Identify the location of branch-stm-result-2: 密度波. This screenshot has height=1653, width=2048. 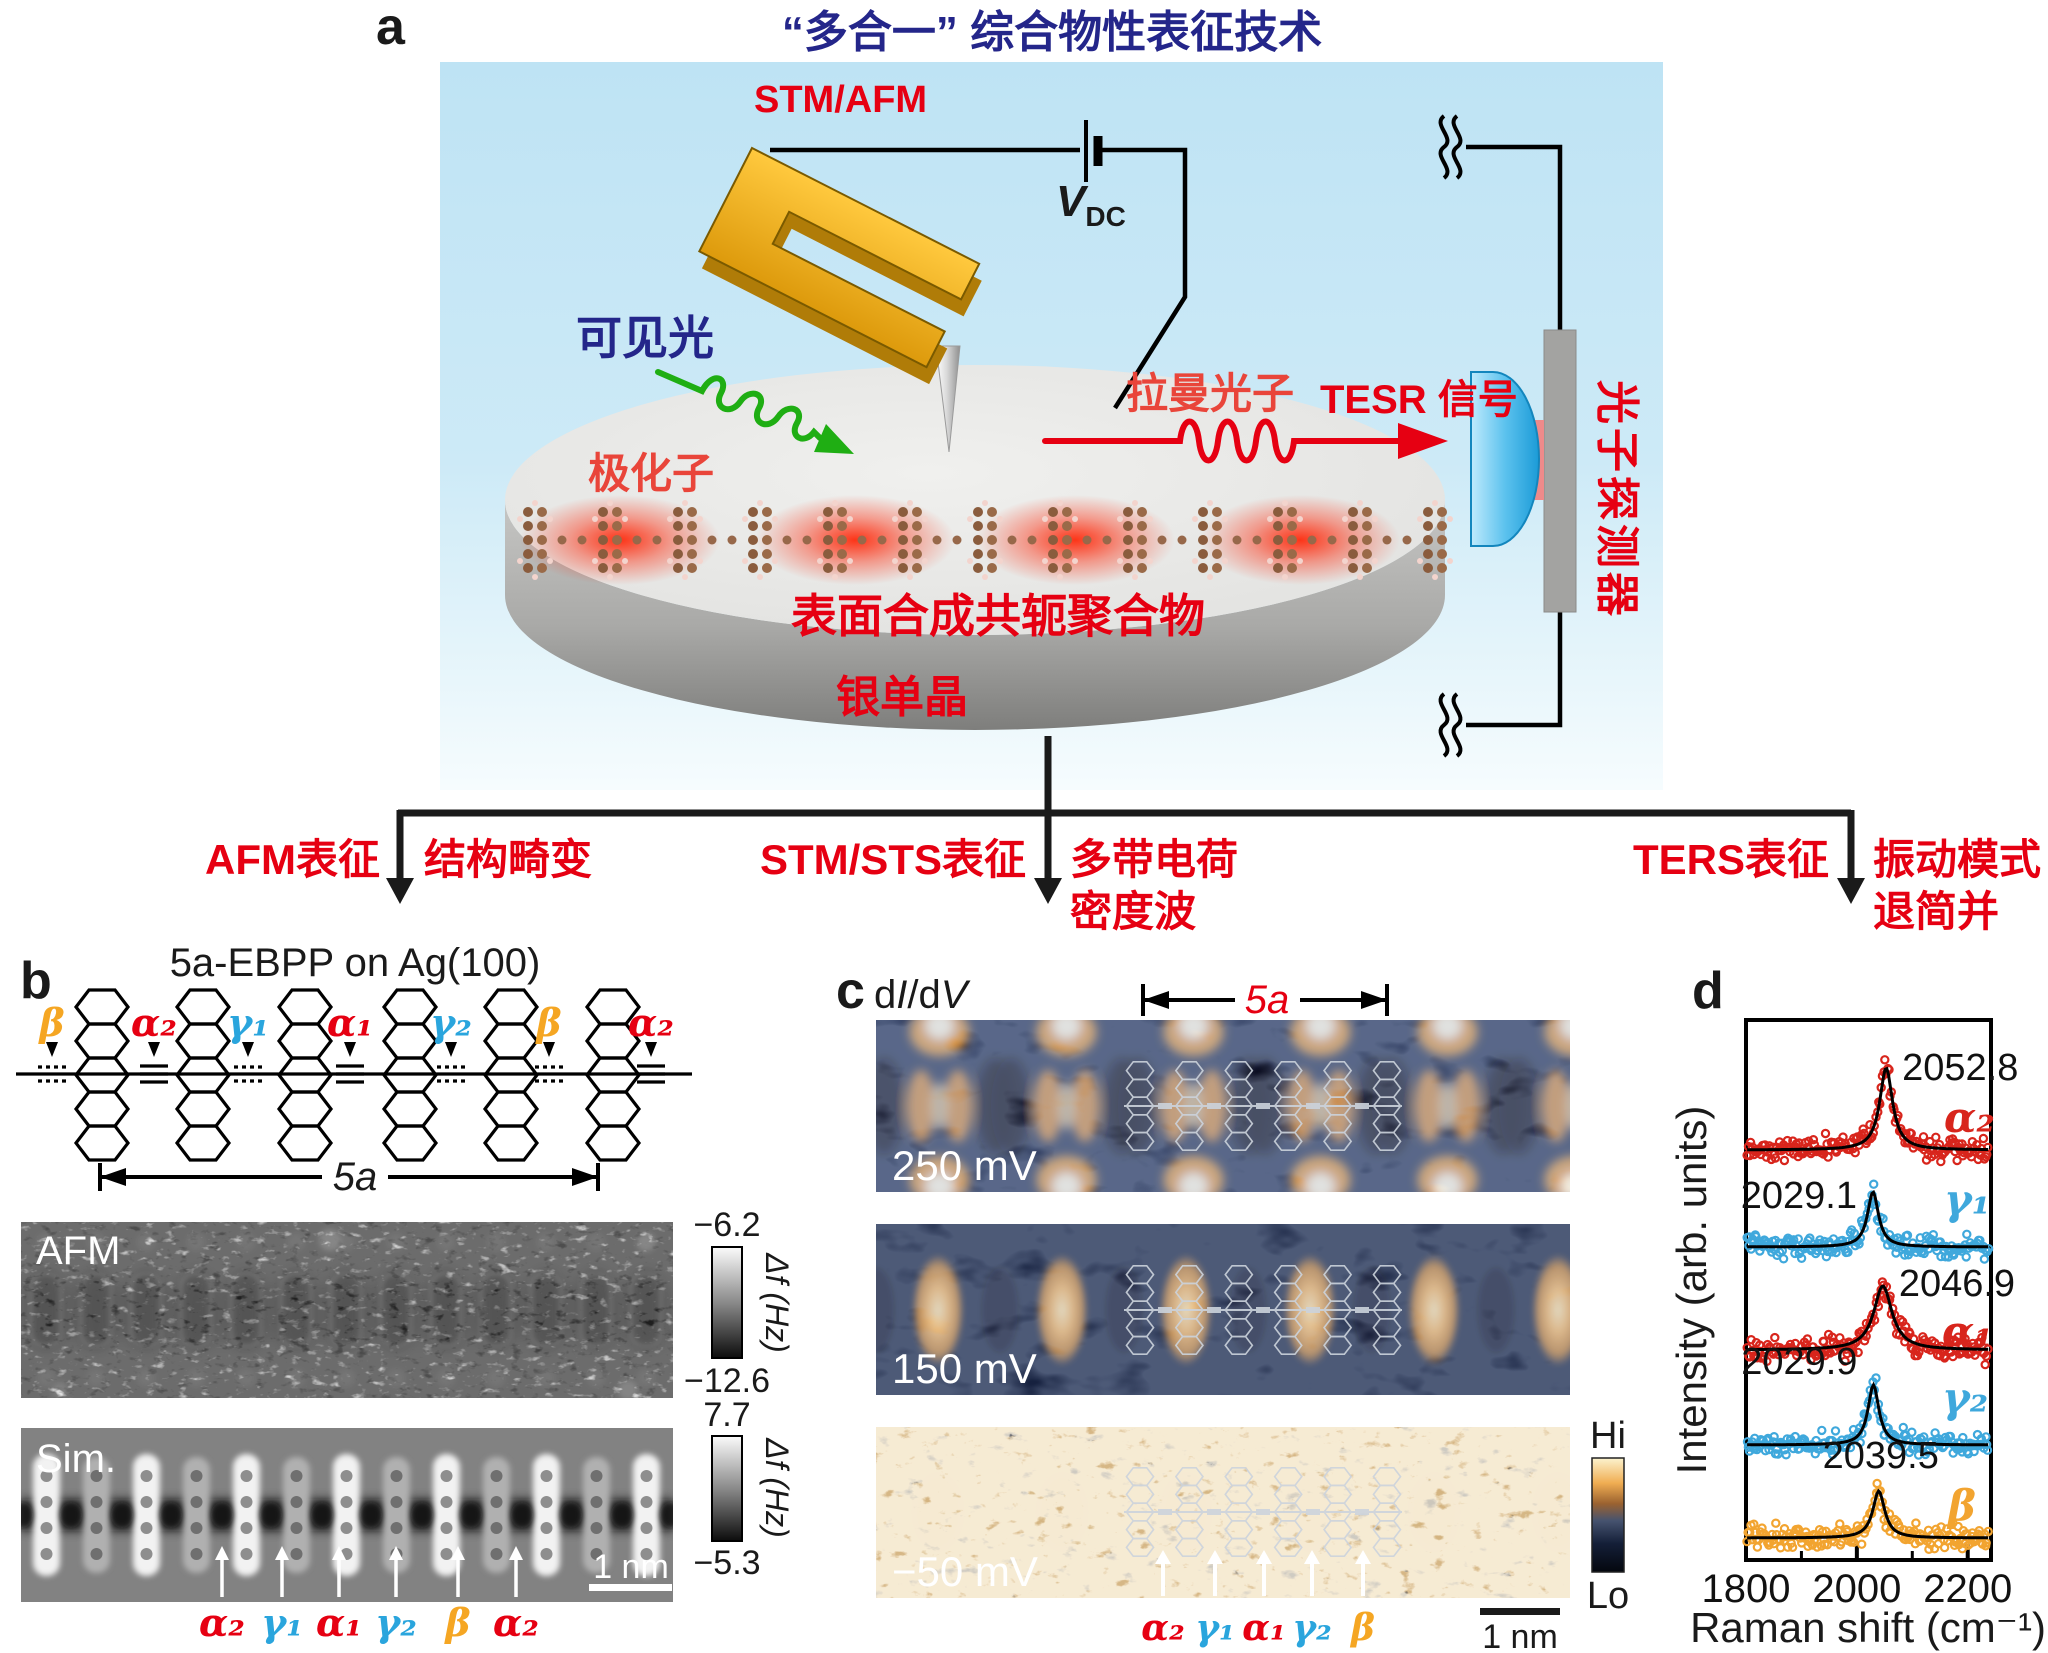
(1133, 911).